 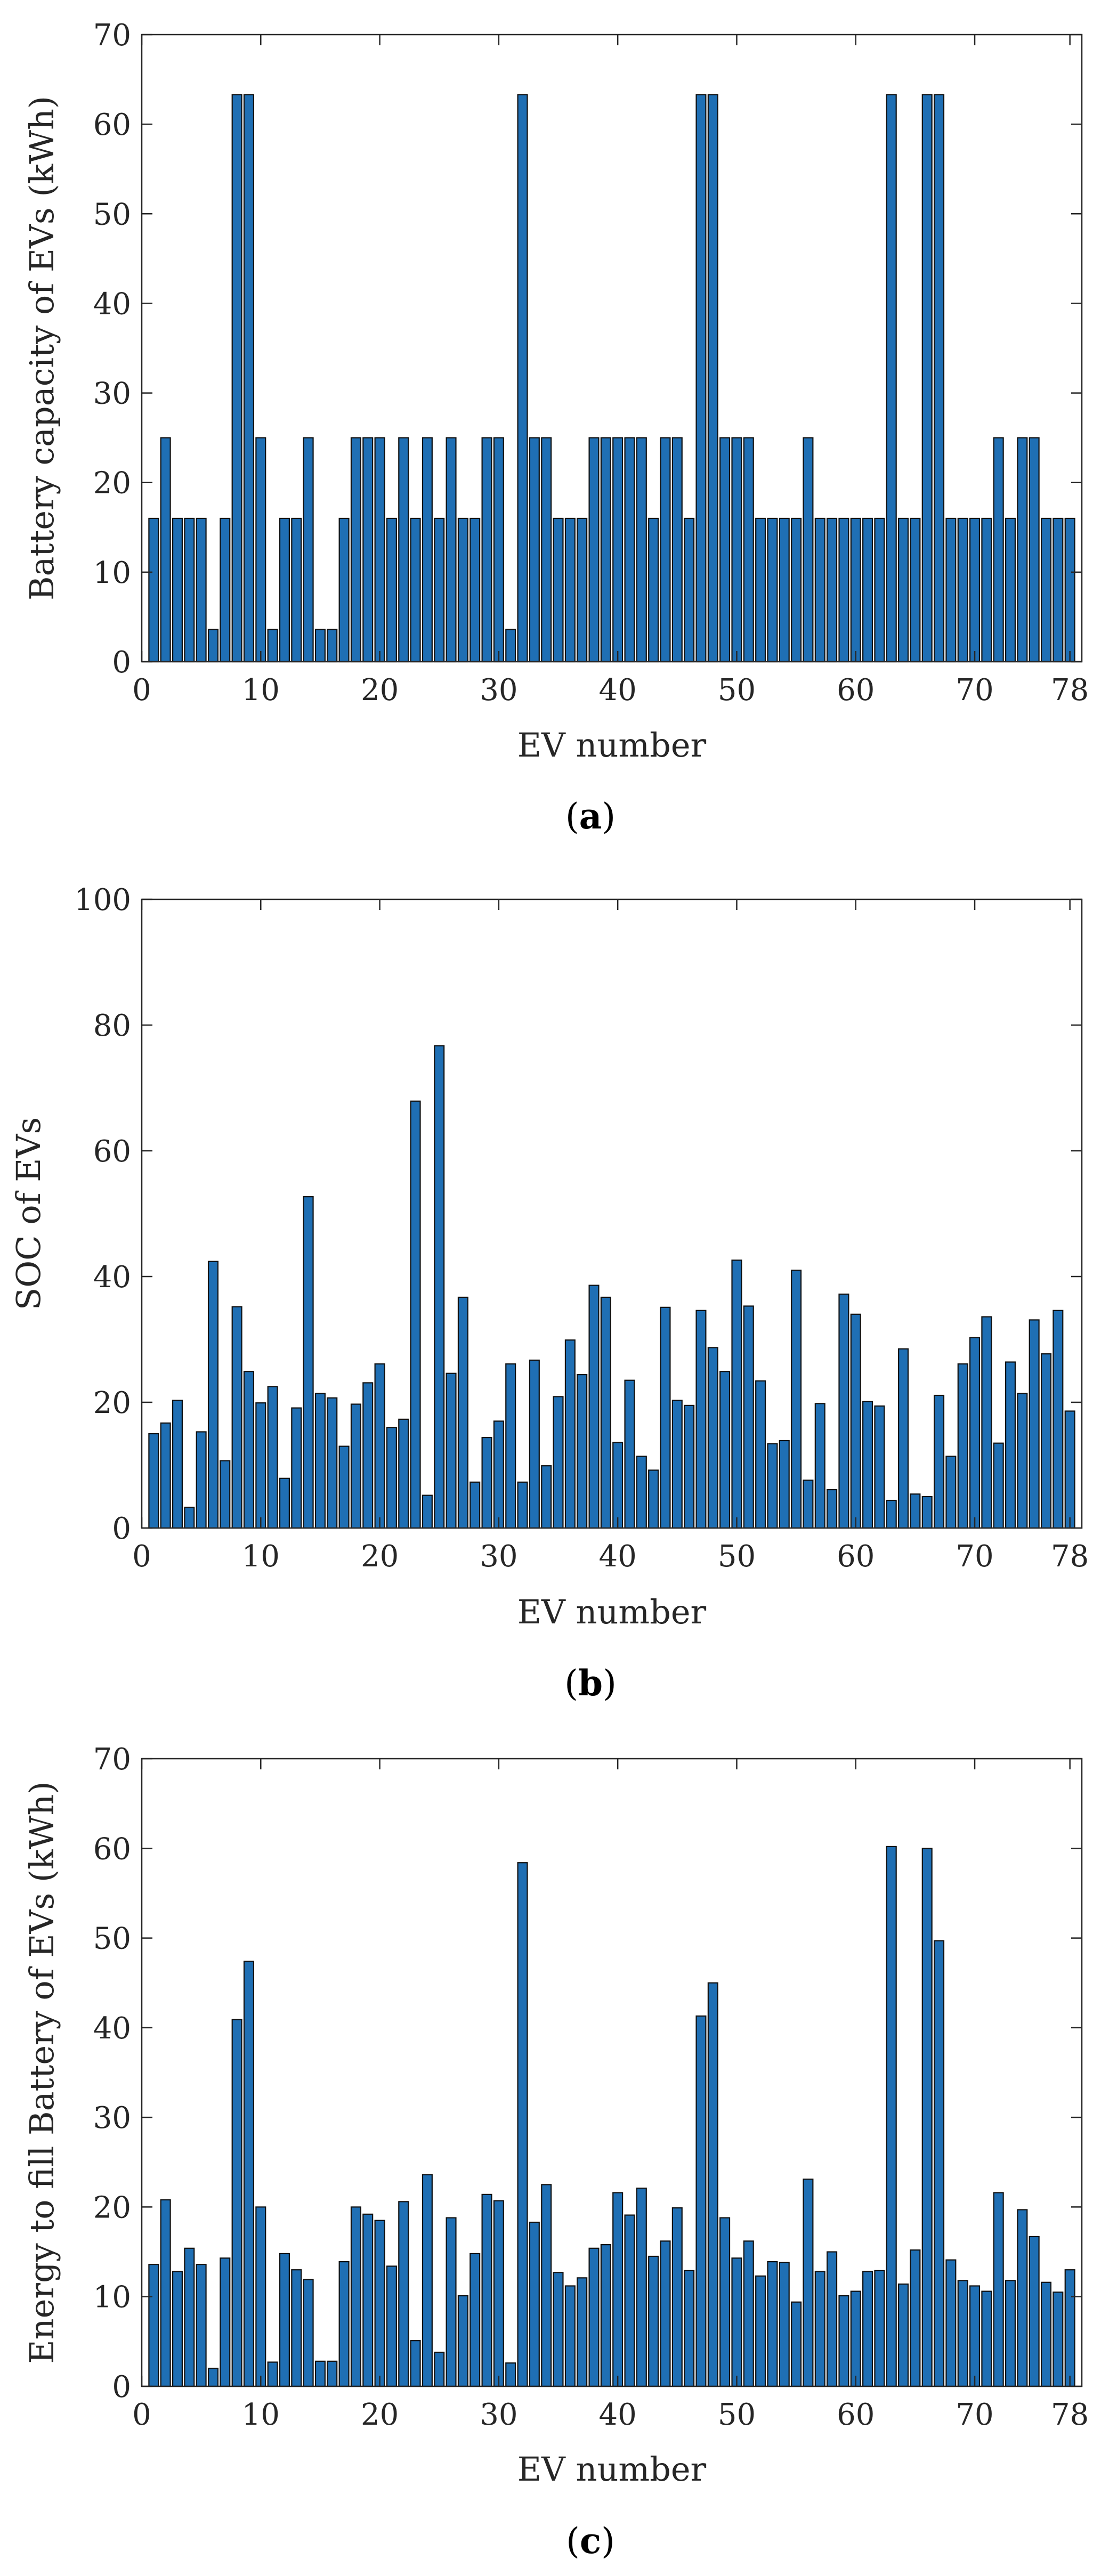 I want to click on y-tick-label: 30, so click(x=112, y=2118).